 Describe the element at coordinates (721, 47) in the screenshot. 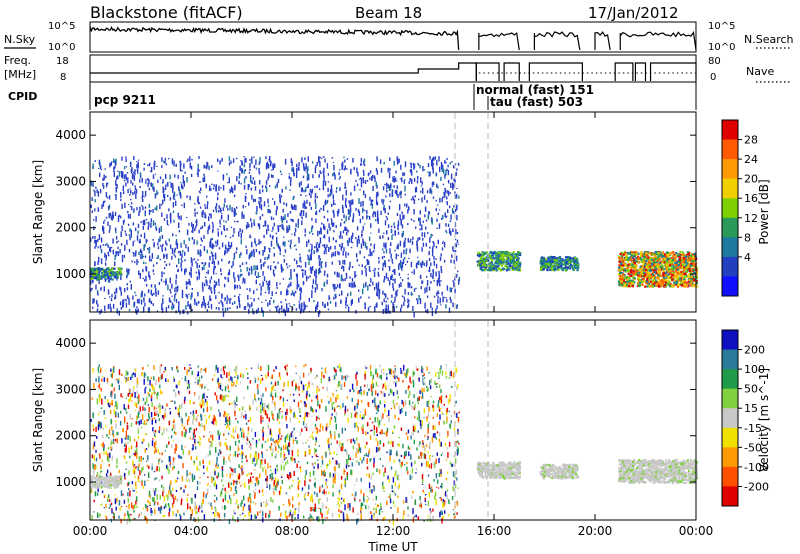

I see `noise-tick-bottom-right: 10^0` at that location.